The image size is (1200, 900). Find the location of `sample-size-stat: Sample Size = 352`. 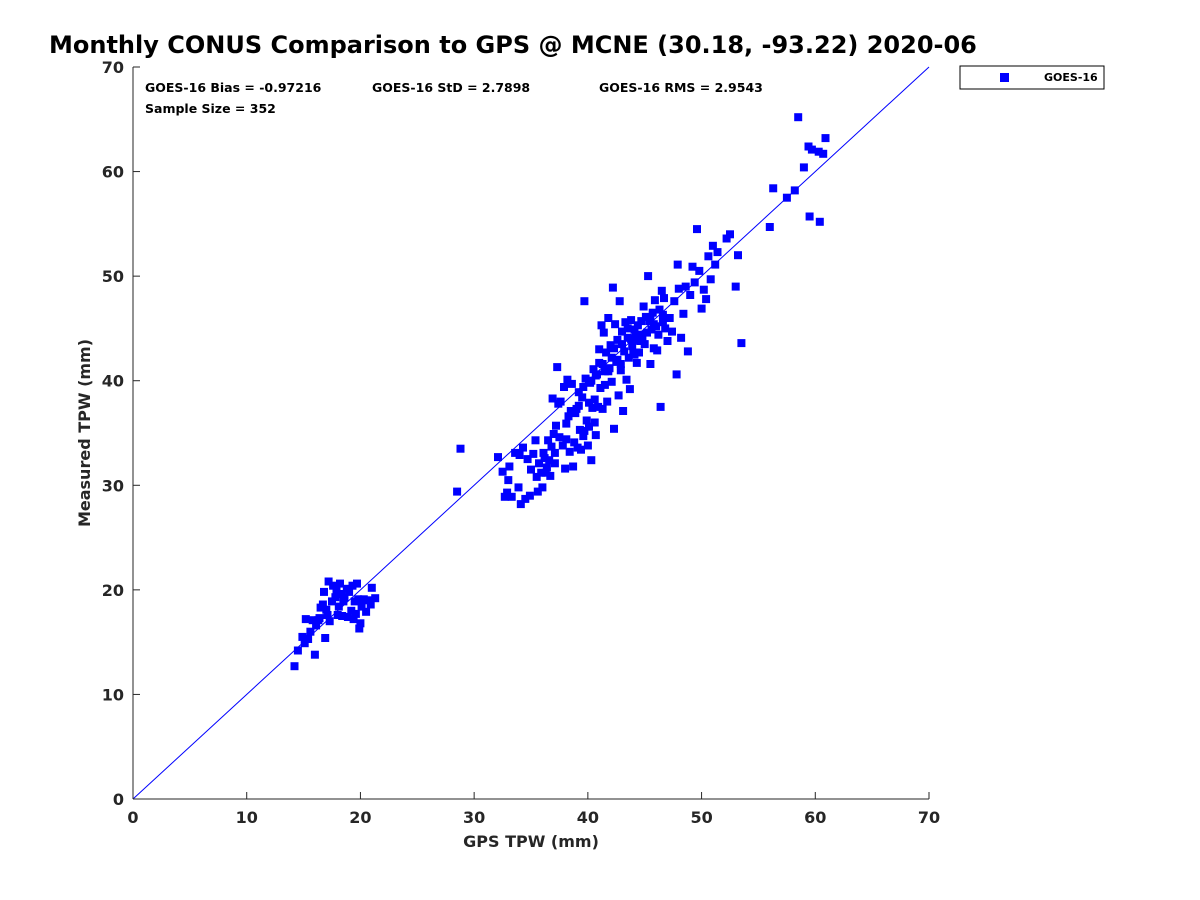

sample-size-stat: Sample Size = 352 is located at coordinates (210, 108).